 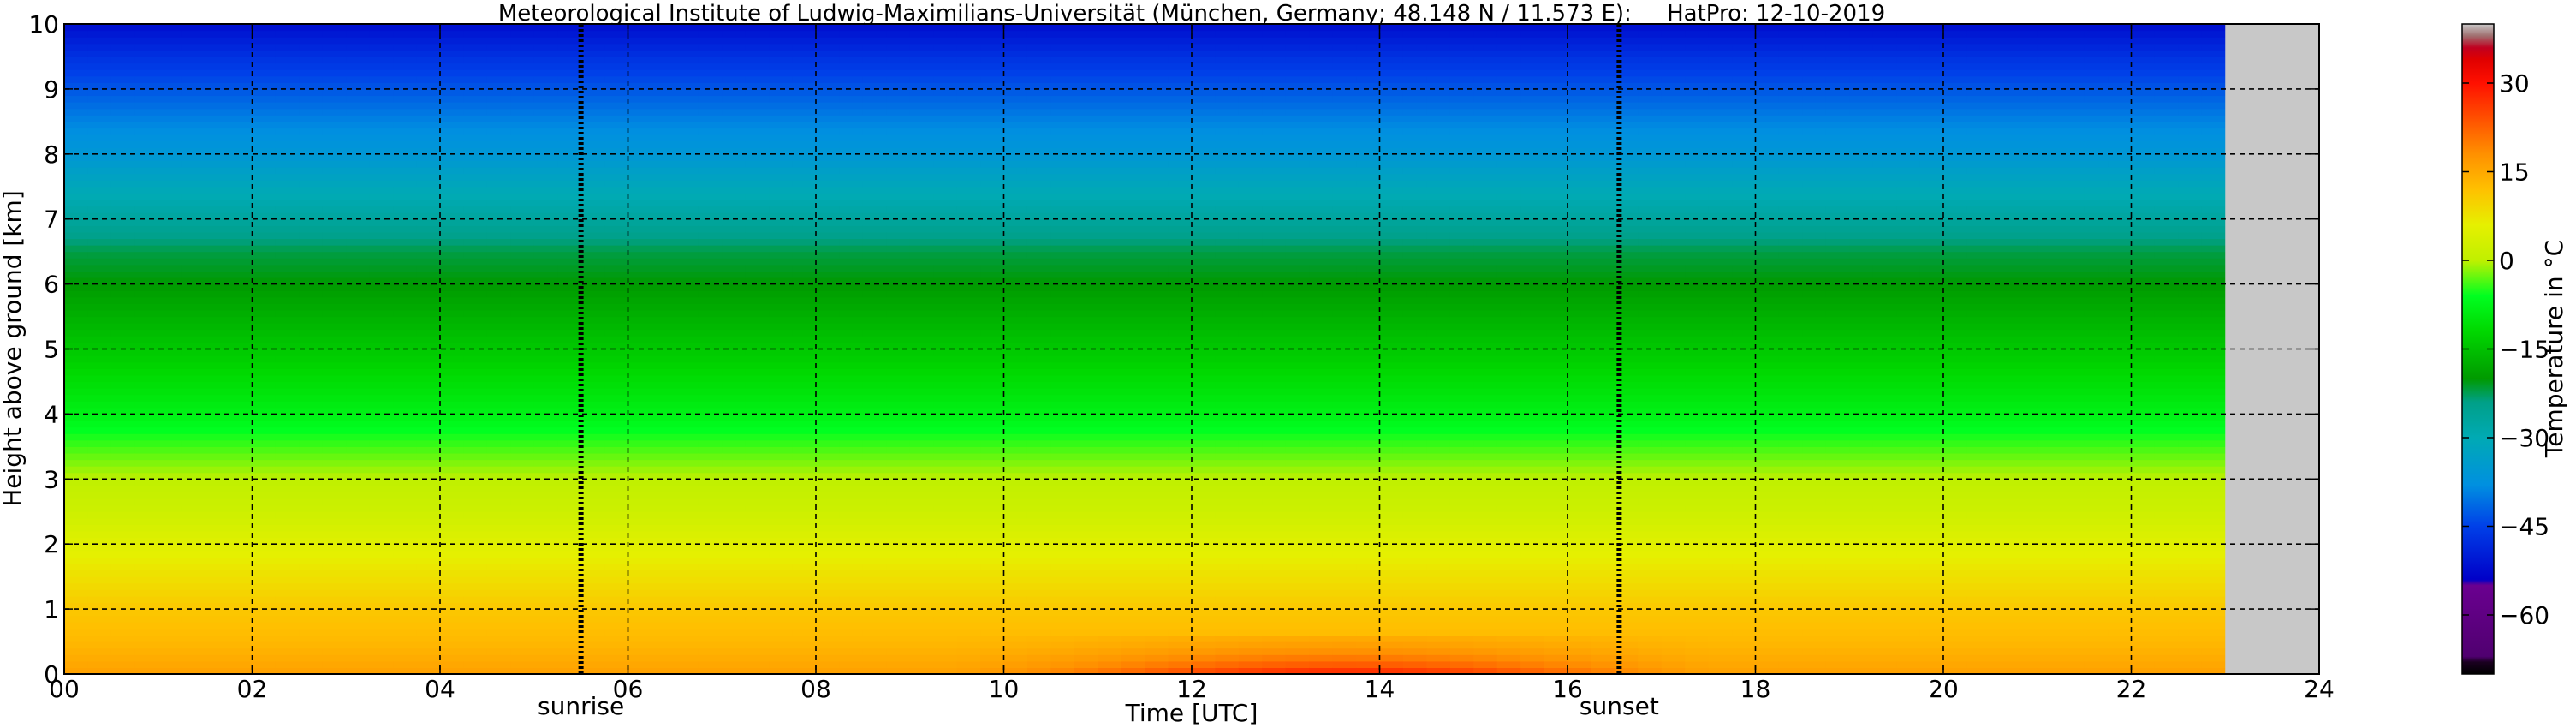 What do you see at coordinates (51, 220) in the screenshot?
I see `y-tick-label: 7` at bounding box center [51, 220].